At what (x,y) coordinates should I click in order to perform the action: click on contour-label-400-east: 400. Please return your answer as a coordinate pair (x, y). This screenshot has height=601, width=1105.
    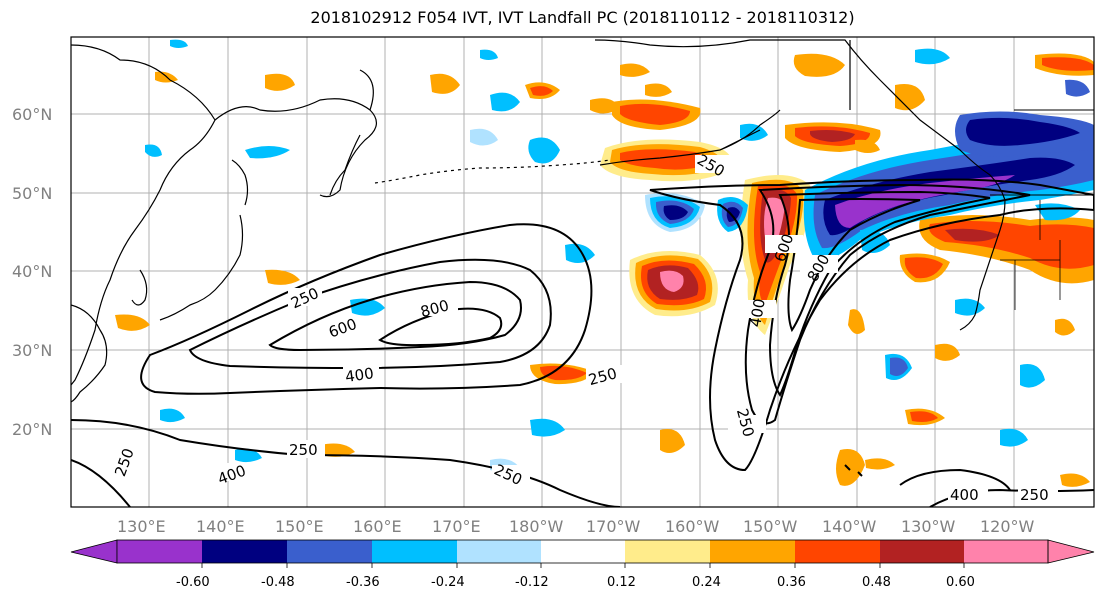
    Looking at the image, I should click on (757, 312).